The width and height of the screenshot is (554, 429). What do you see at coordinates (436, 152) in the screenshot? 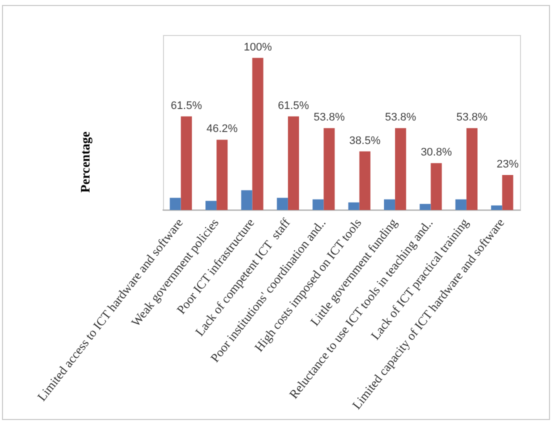
I see `data-label: 30.8%` at bounding box center [436, 152].